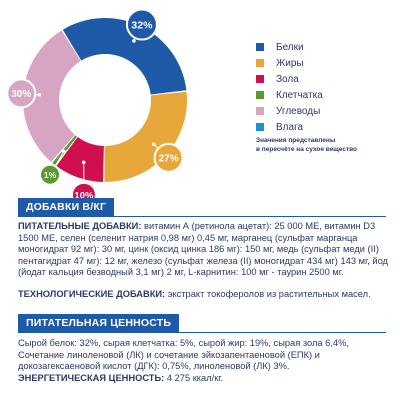  I want to click on data-label-carbohydrates: 30%, so click(21, 94).